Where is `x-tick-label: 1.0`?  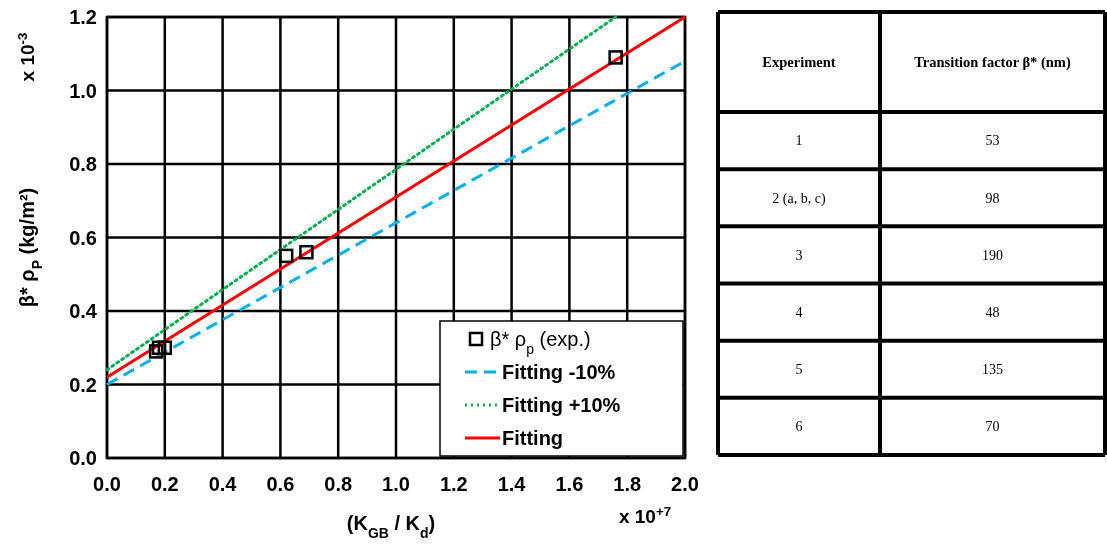 x-tick-label: 1.0 is located at coordinates (396, 484).